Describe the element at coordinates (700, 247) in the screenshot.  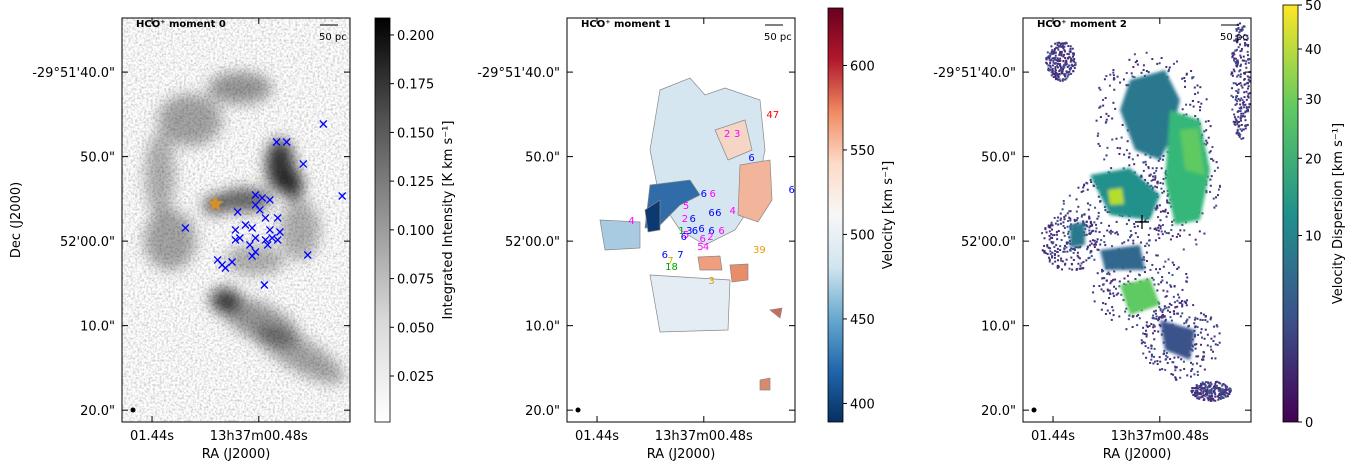
I see `source-label: 5` at that location.